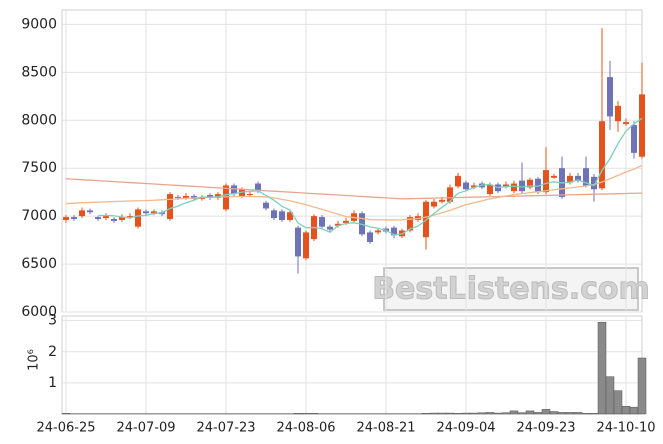 The height and width of the screenshot is (444, 663). I want to click on y-tick-label: 3, so click(52, 321).